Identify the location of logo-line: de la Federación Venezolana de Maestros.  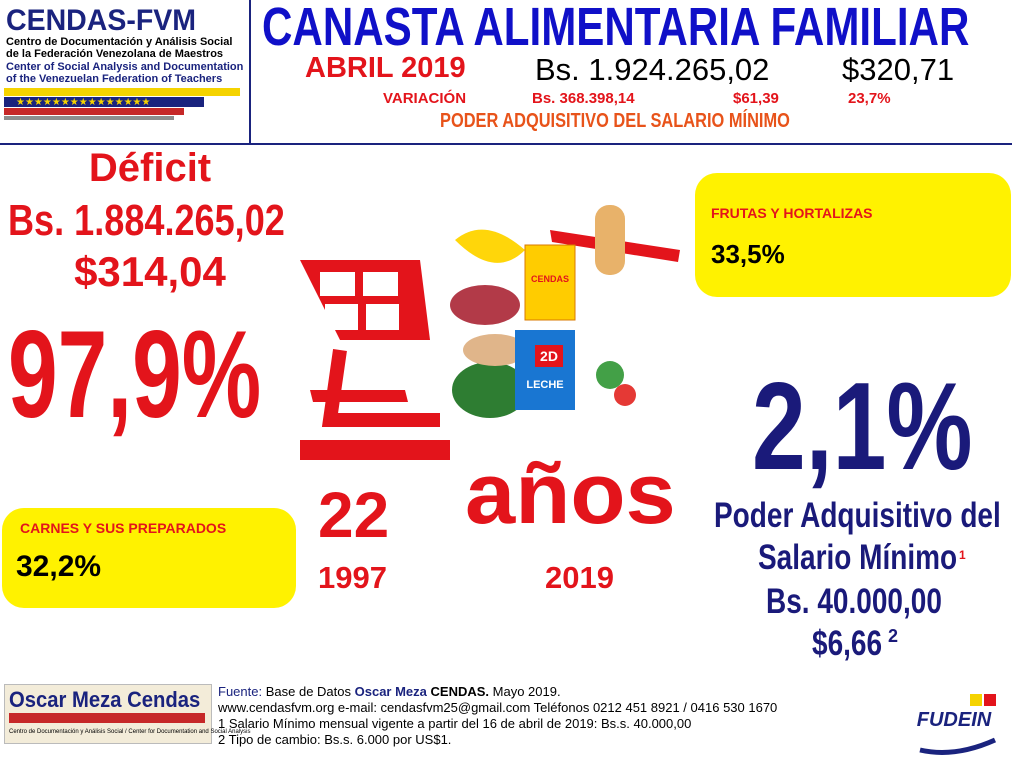
(115, 54).